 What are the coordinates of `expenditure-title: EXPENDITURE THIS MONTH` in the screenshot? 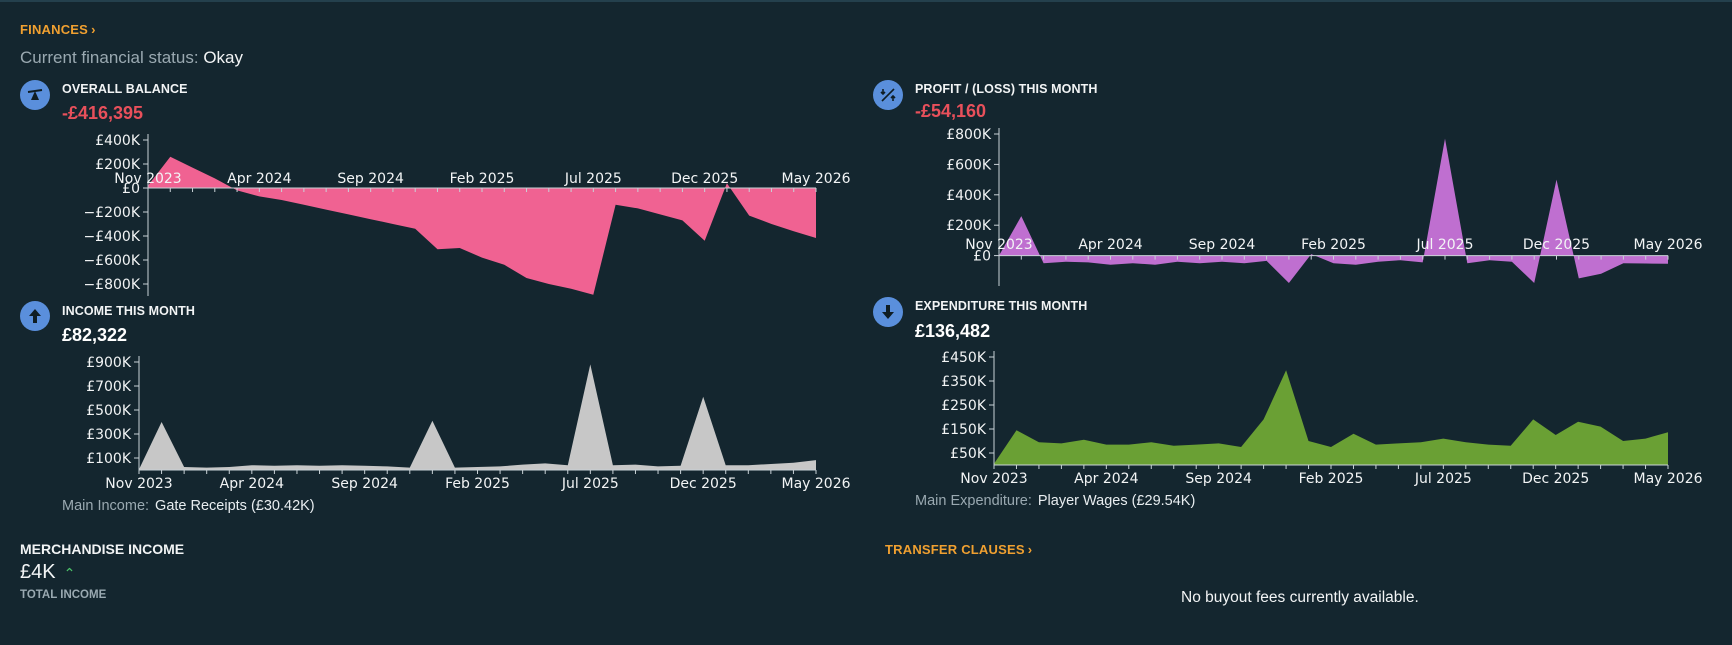 It's located at (1001, 306).